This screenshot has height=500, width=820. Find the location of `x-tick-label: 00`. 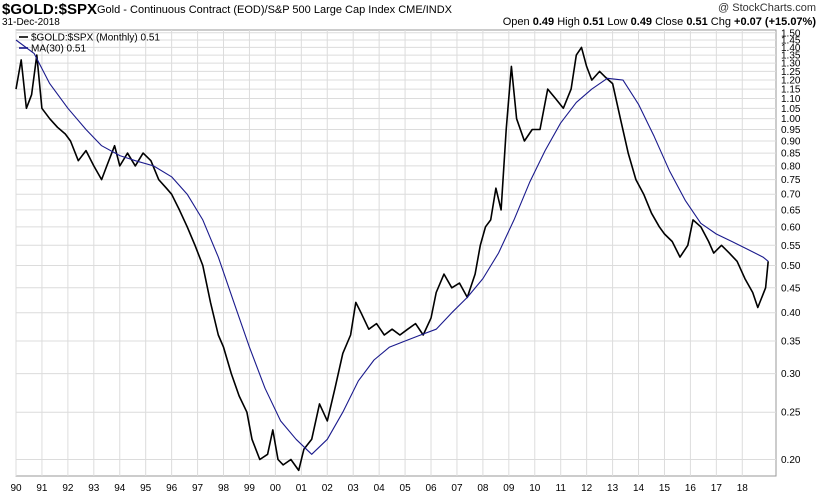

x-tick-label: 00 is located at coordinates (276, 488).